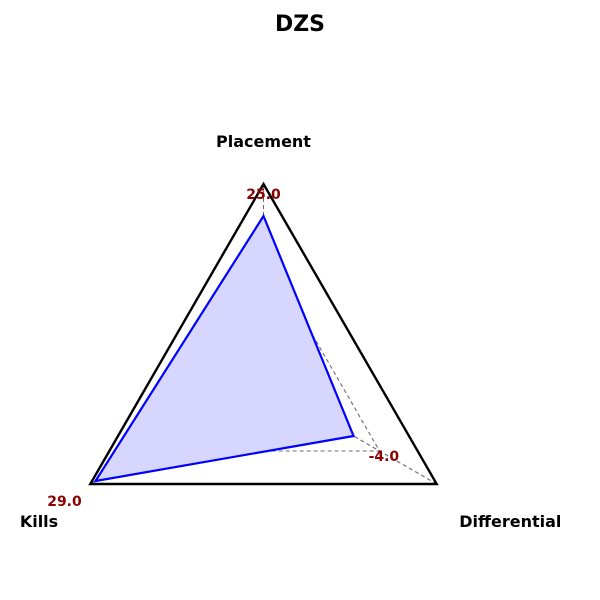 Image resolution: width=600 pixels, height=600 pixels. I want to click on value-label-differential: -4.0, so click(384, 457).